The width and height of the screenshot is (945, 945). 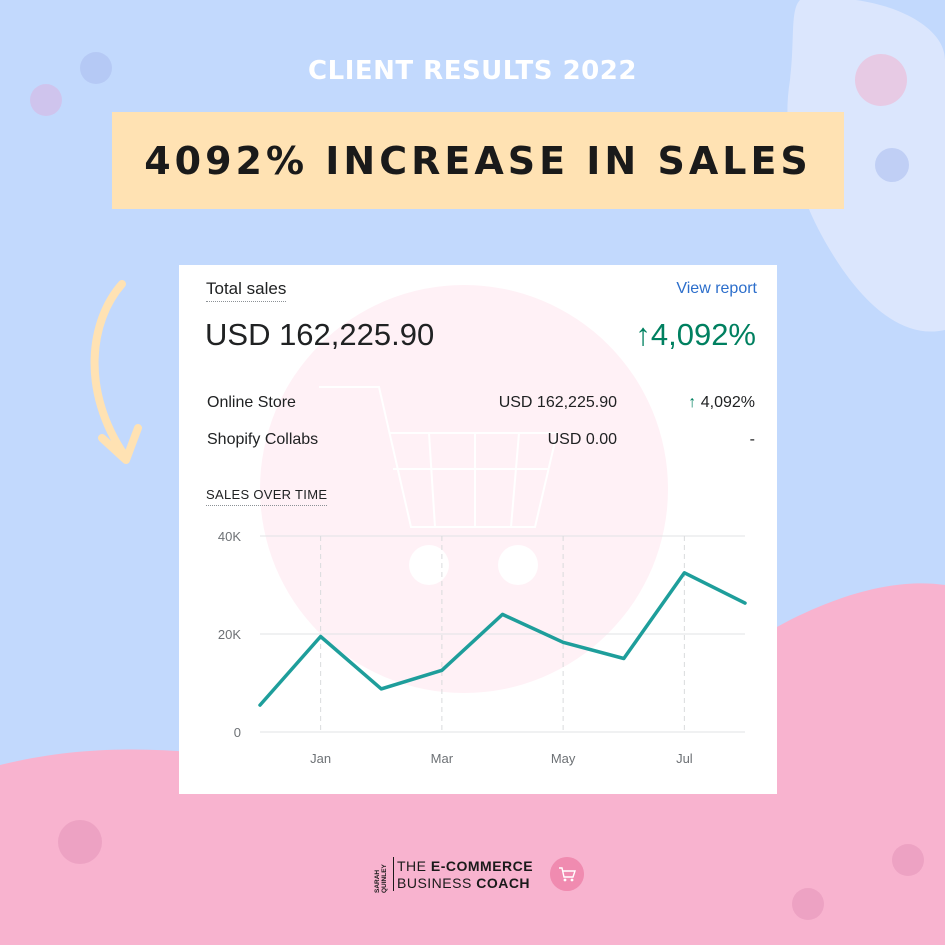 I want to click on total-sales-change: ↑4,092%, so click(x=695, y=335).